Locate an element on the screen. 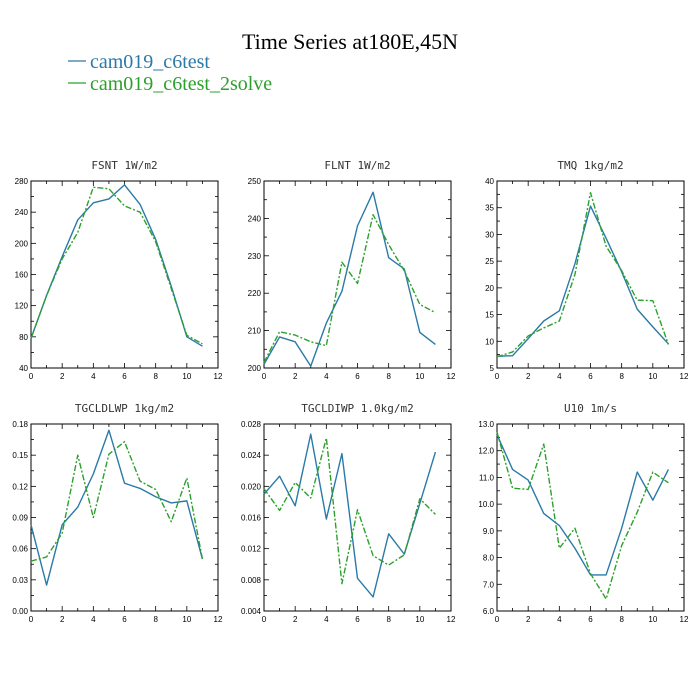 This screenshot has height=700, width=700. y-tick-label: 0.008 is located at coordinates (251, 580).